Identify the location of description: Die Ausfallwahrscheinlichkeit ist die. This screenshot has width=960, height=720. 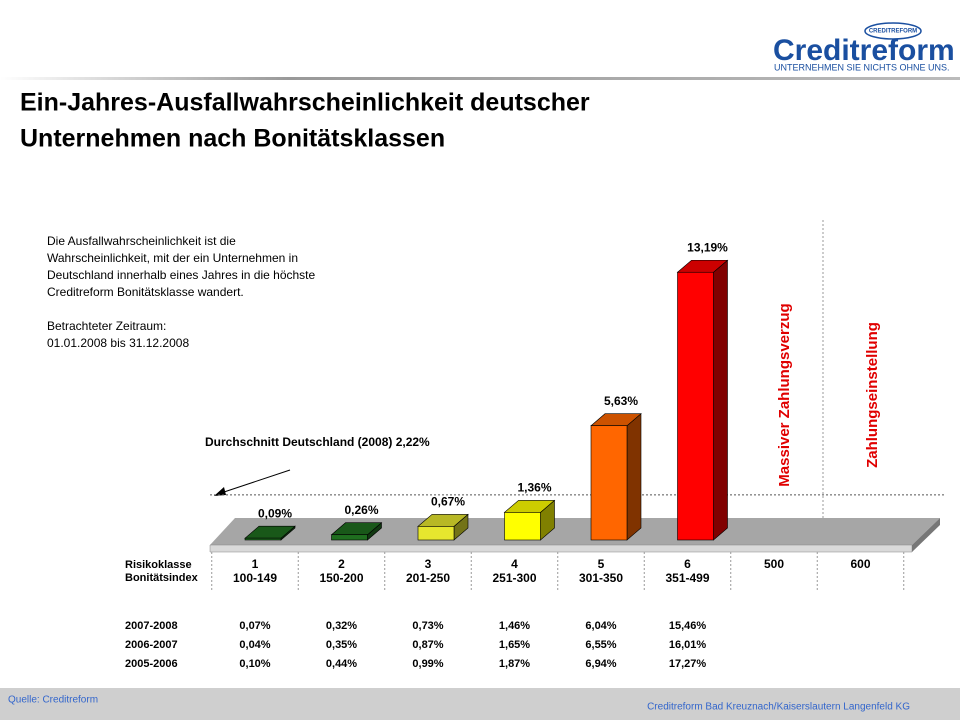
(141, 241).